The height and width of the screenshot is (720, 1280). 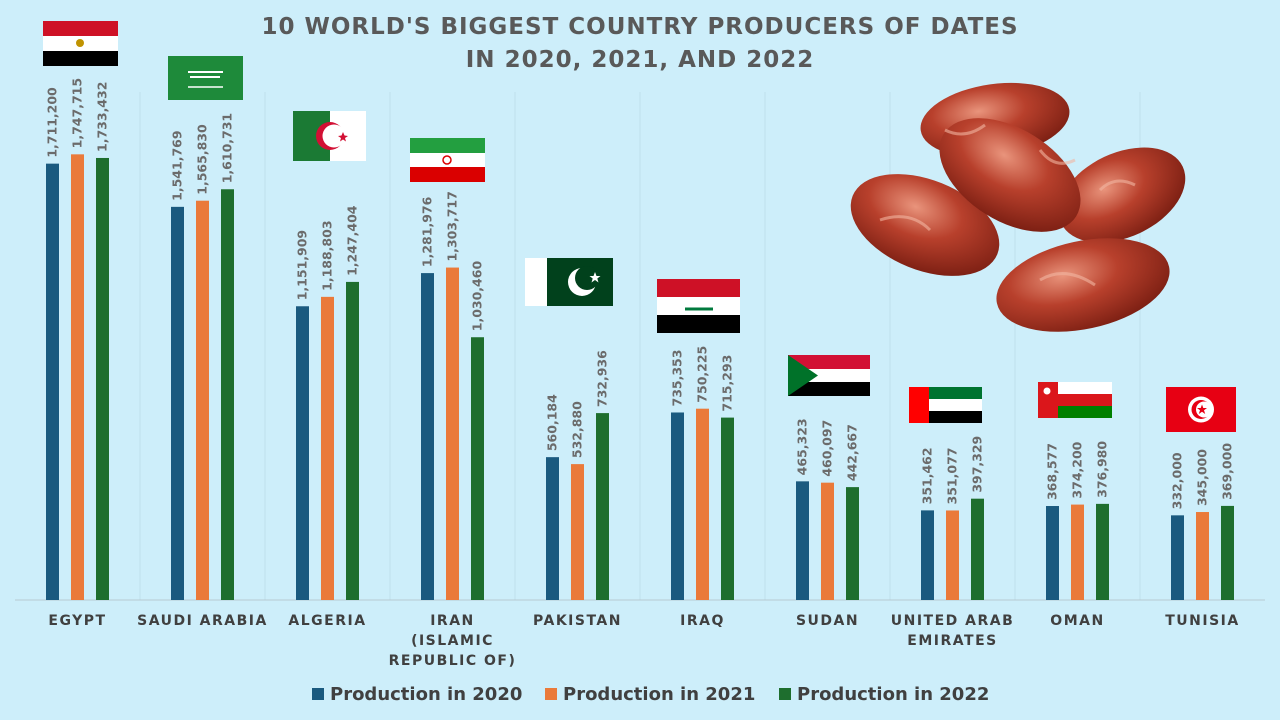 I want to click on category-label: IRAN (ISLAMIC REPUBLIC OF), so click(x=453, y=641).